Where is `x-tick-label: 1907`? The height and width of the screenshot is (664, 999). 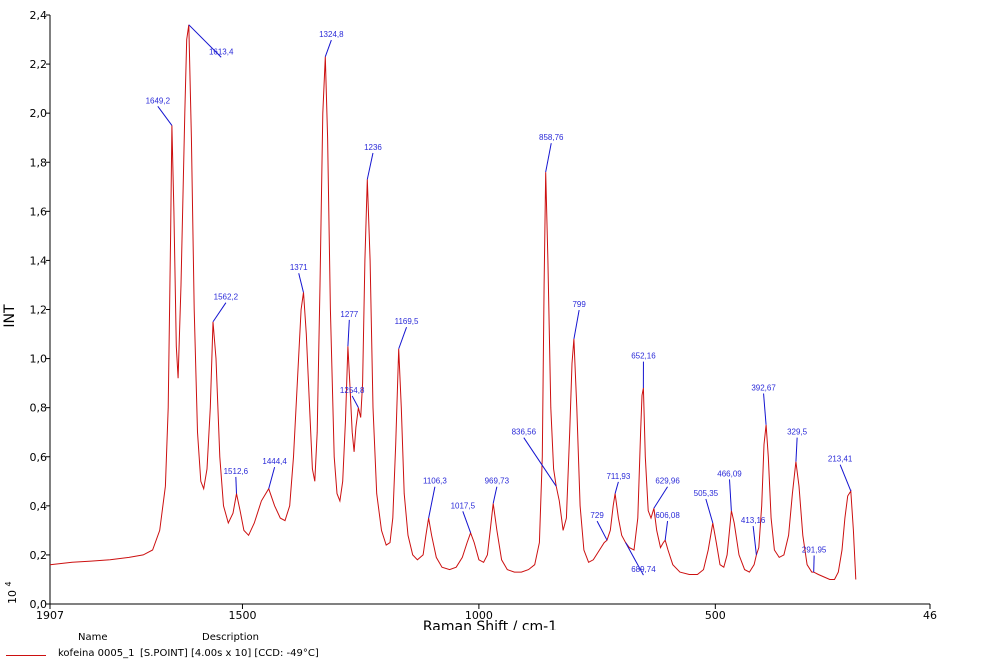
x-tick-label: 1907 is located at coordinates (50, 615).